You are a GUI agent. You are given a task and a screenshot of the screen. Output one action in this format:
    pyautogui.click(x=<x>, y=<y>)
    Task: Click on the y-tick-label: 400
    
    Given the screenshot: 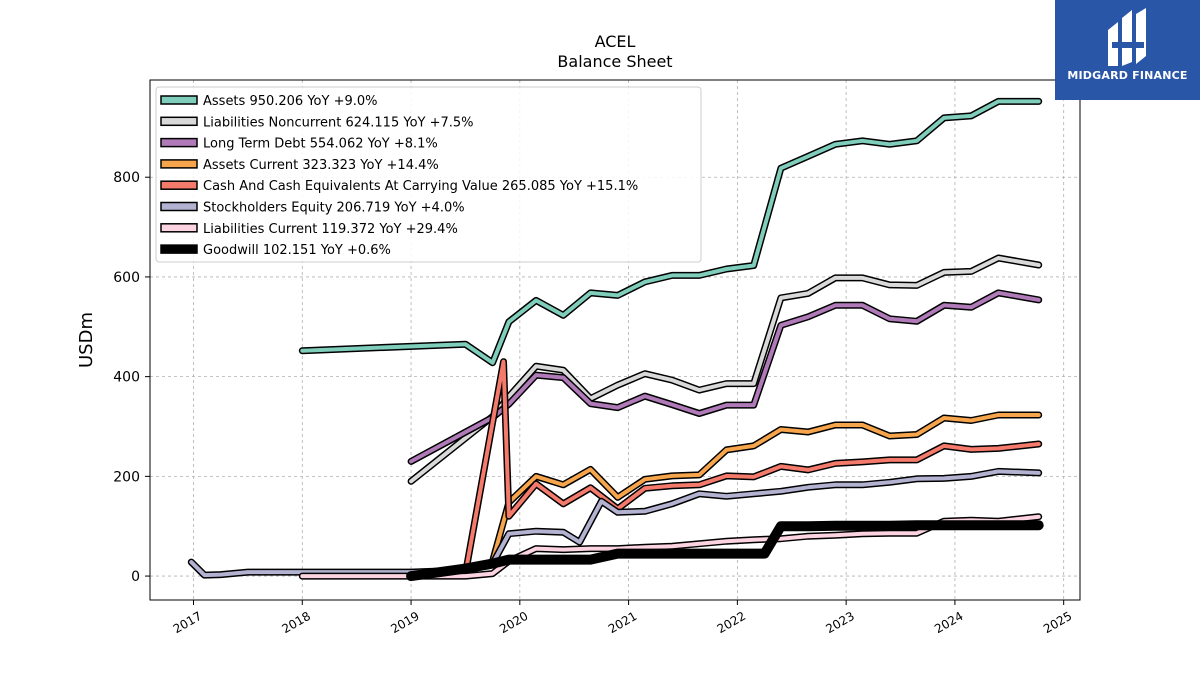 What is the action you would take?
    pyautogui.click(x=126, y=378)
    